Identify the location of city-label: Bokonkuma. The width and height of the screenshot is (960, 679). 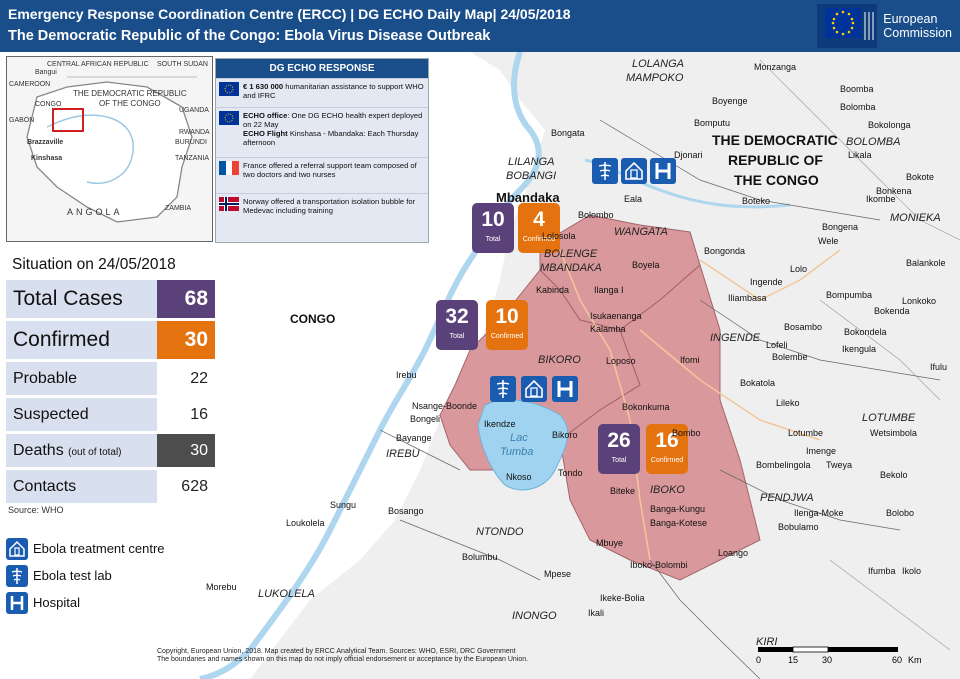
(646, 407).